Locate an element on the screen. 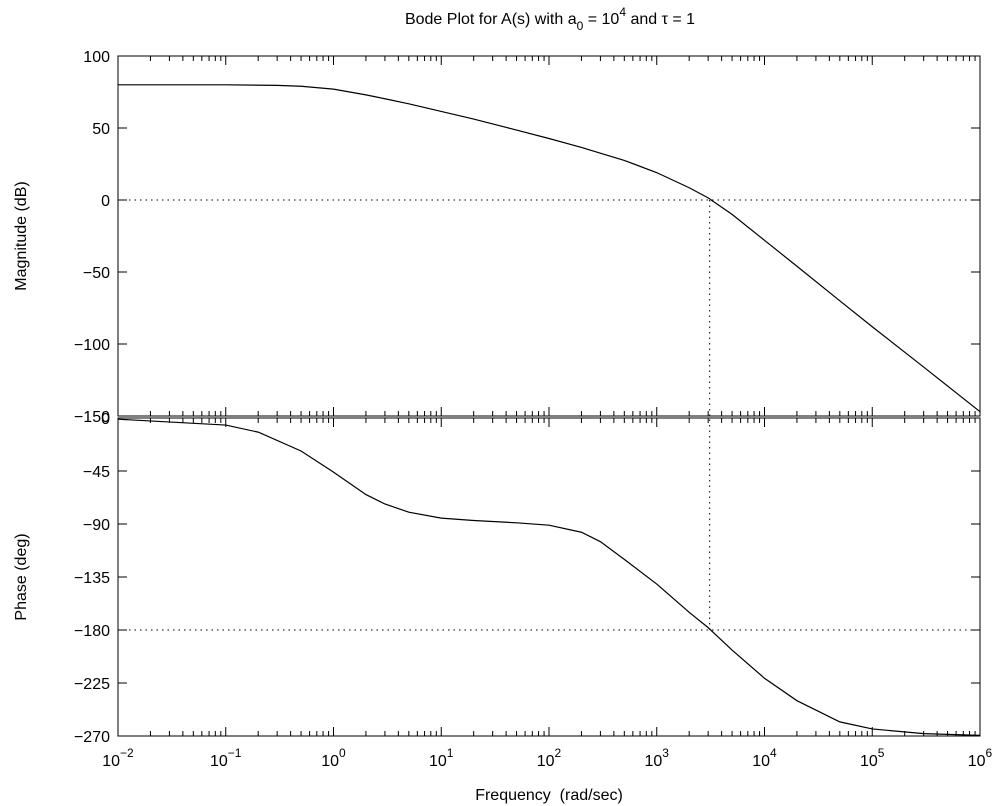 This screenshot has width=1000, height=806. frequency-x-axis-label: Frequency (rad/sec) is located at coordinates (549, 795).